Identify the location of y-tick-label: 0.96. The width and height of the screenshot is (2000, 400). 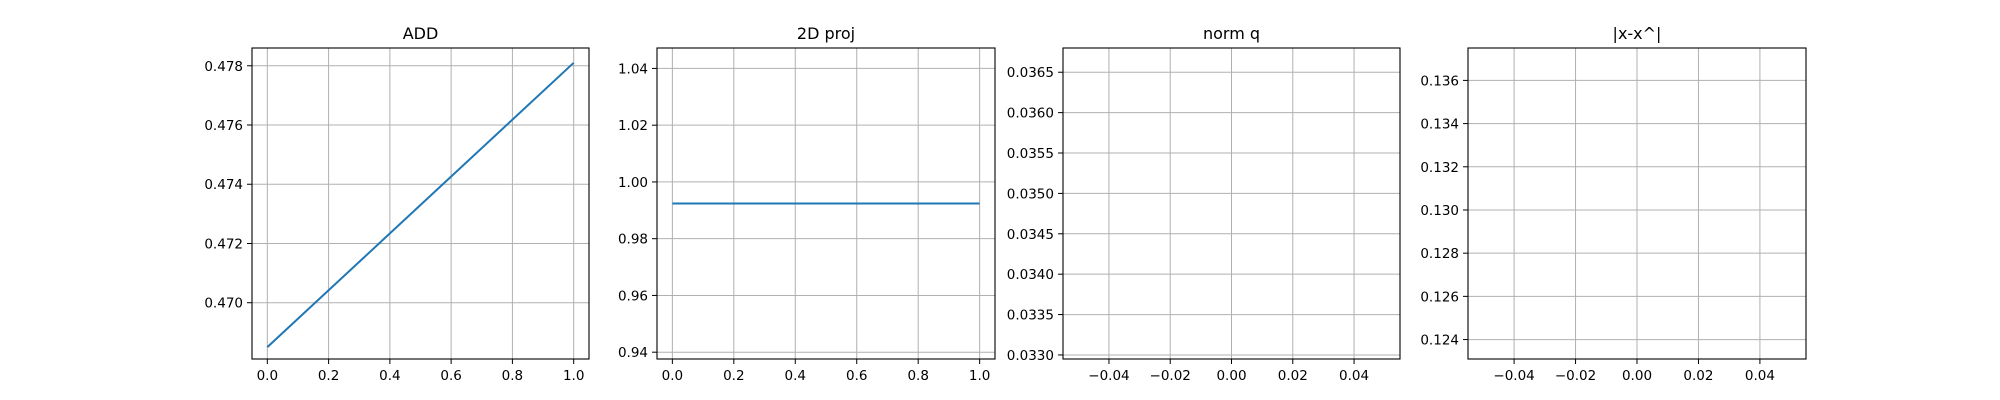
(633, 296).